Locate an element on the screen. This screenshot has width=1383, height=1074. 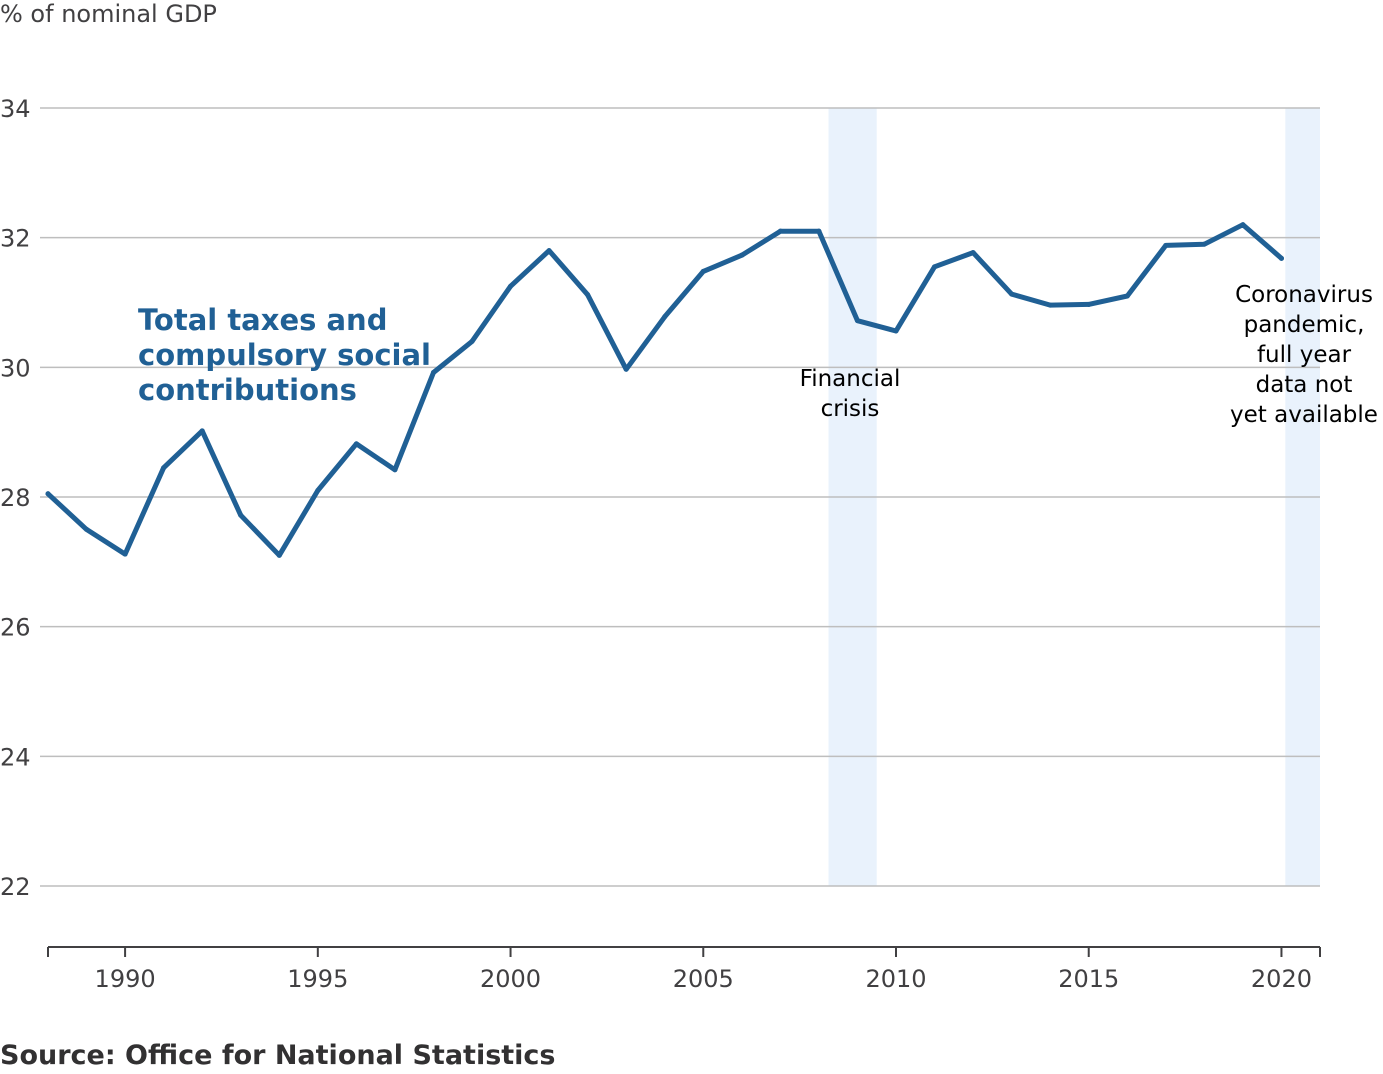
y-axis-ticks: 22 24 26 28 30 32 34 is located at coordinates (15, 498).